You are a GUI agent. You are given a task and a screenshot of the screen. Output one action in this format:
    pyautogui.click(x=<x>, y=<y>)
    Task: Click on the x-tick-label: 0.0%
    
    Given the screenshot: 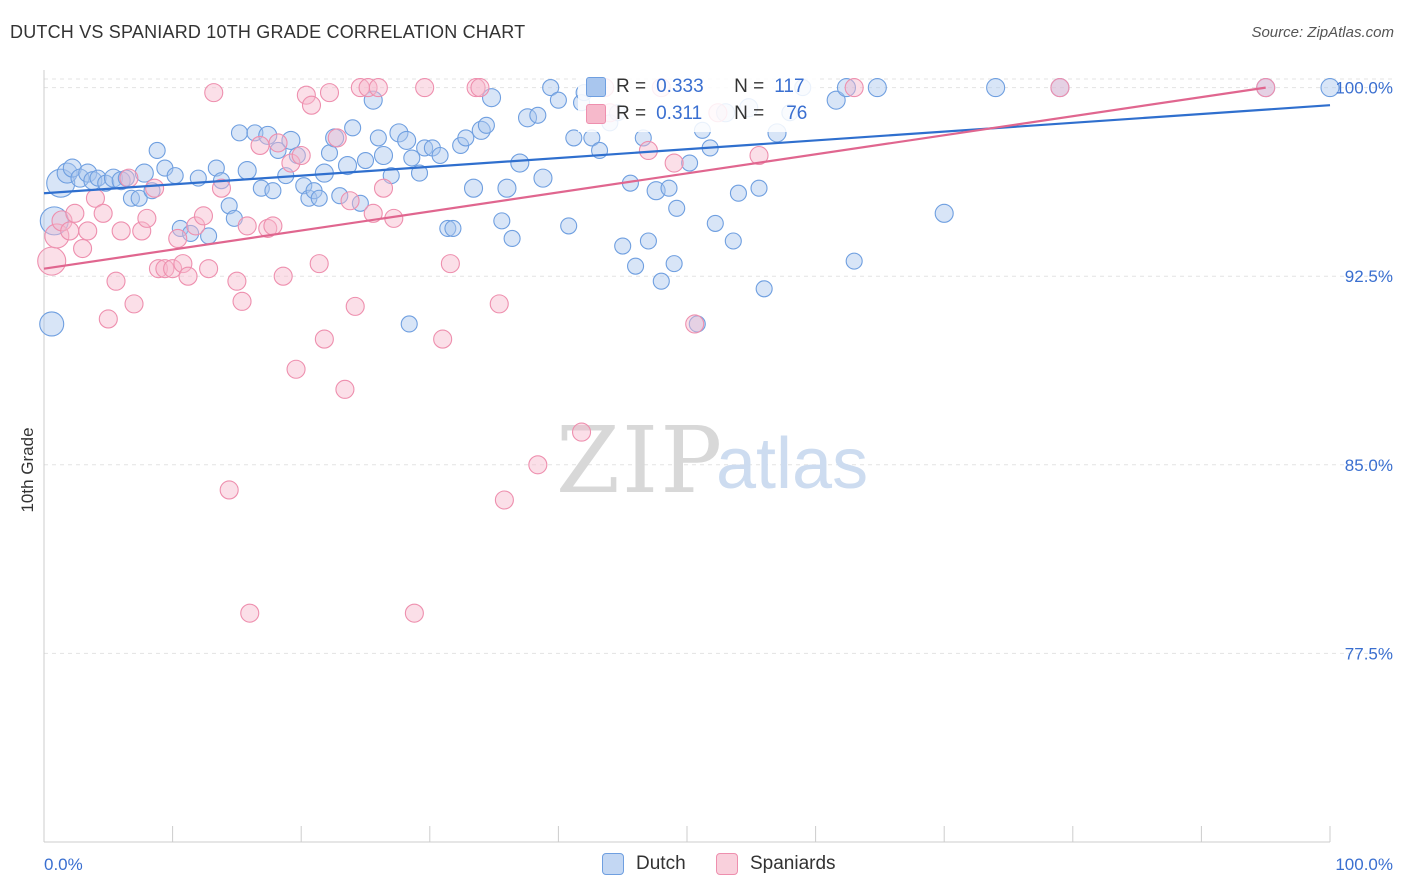 What is the action you would take?
    pyautogui.click(x=63, y=864)
    